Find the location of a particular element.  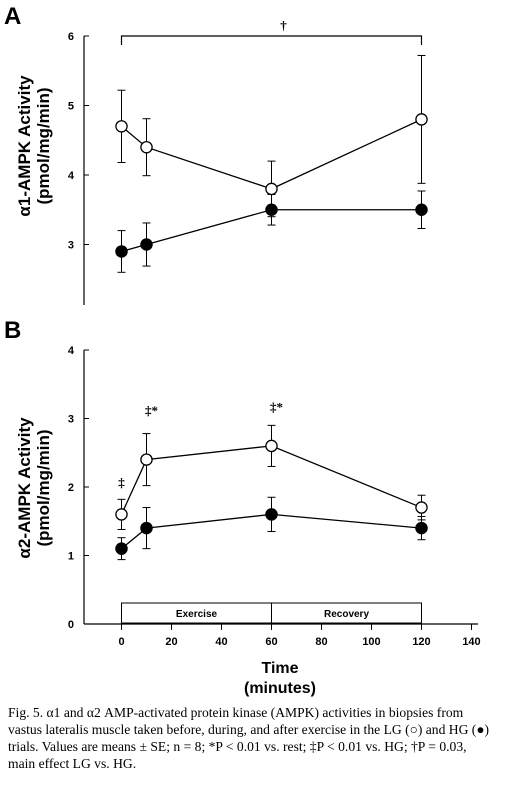

panel-b-lg-series-line is located at coordinates (271, 480).